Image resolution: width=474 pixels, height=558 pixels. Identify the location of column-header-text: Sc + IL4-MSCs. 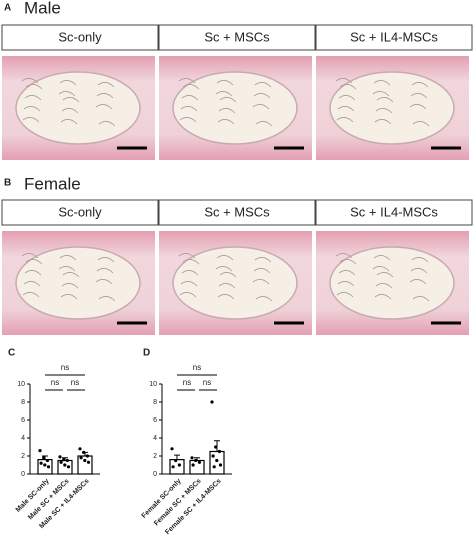
(394, 36).